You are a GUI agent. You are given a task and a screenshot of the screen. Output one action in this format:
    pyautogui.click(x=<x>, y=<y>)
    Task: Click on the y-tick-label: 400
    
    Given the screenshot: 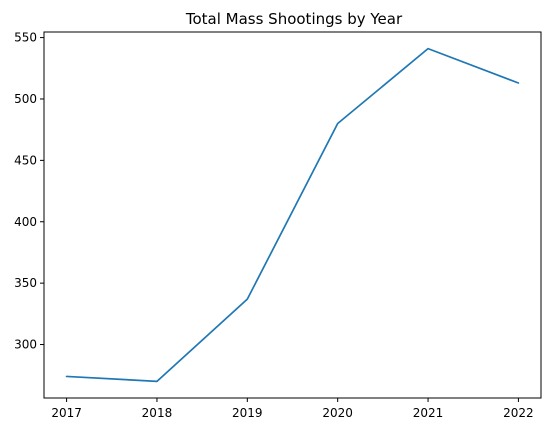 What is the action you would take?
    pyautogui.click(x=25, y=222)
    